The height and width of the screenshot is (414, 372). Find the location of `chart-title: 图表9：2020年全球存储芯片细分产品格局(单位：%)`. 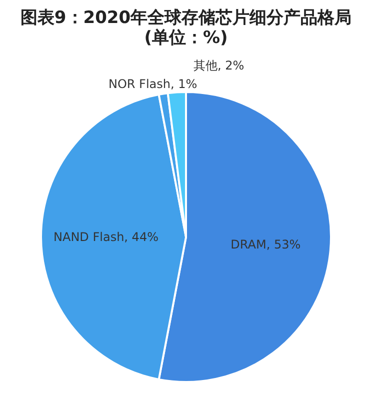

chart-title: 图表9：2020年全球存储芯片细分产品格局(单位：%) is located at coordinates (186, 29).